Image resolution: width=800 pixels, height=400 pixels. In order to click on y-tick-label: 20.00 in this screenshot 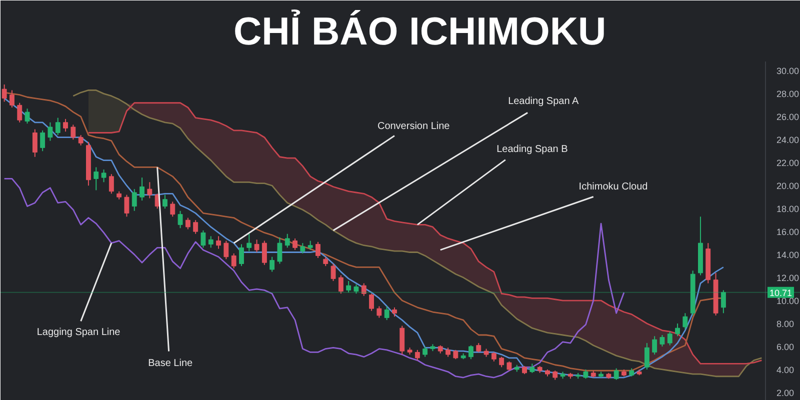, I will do `click(788, 186)`.